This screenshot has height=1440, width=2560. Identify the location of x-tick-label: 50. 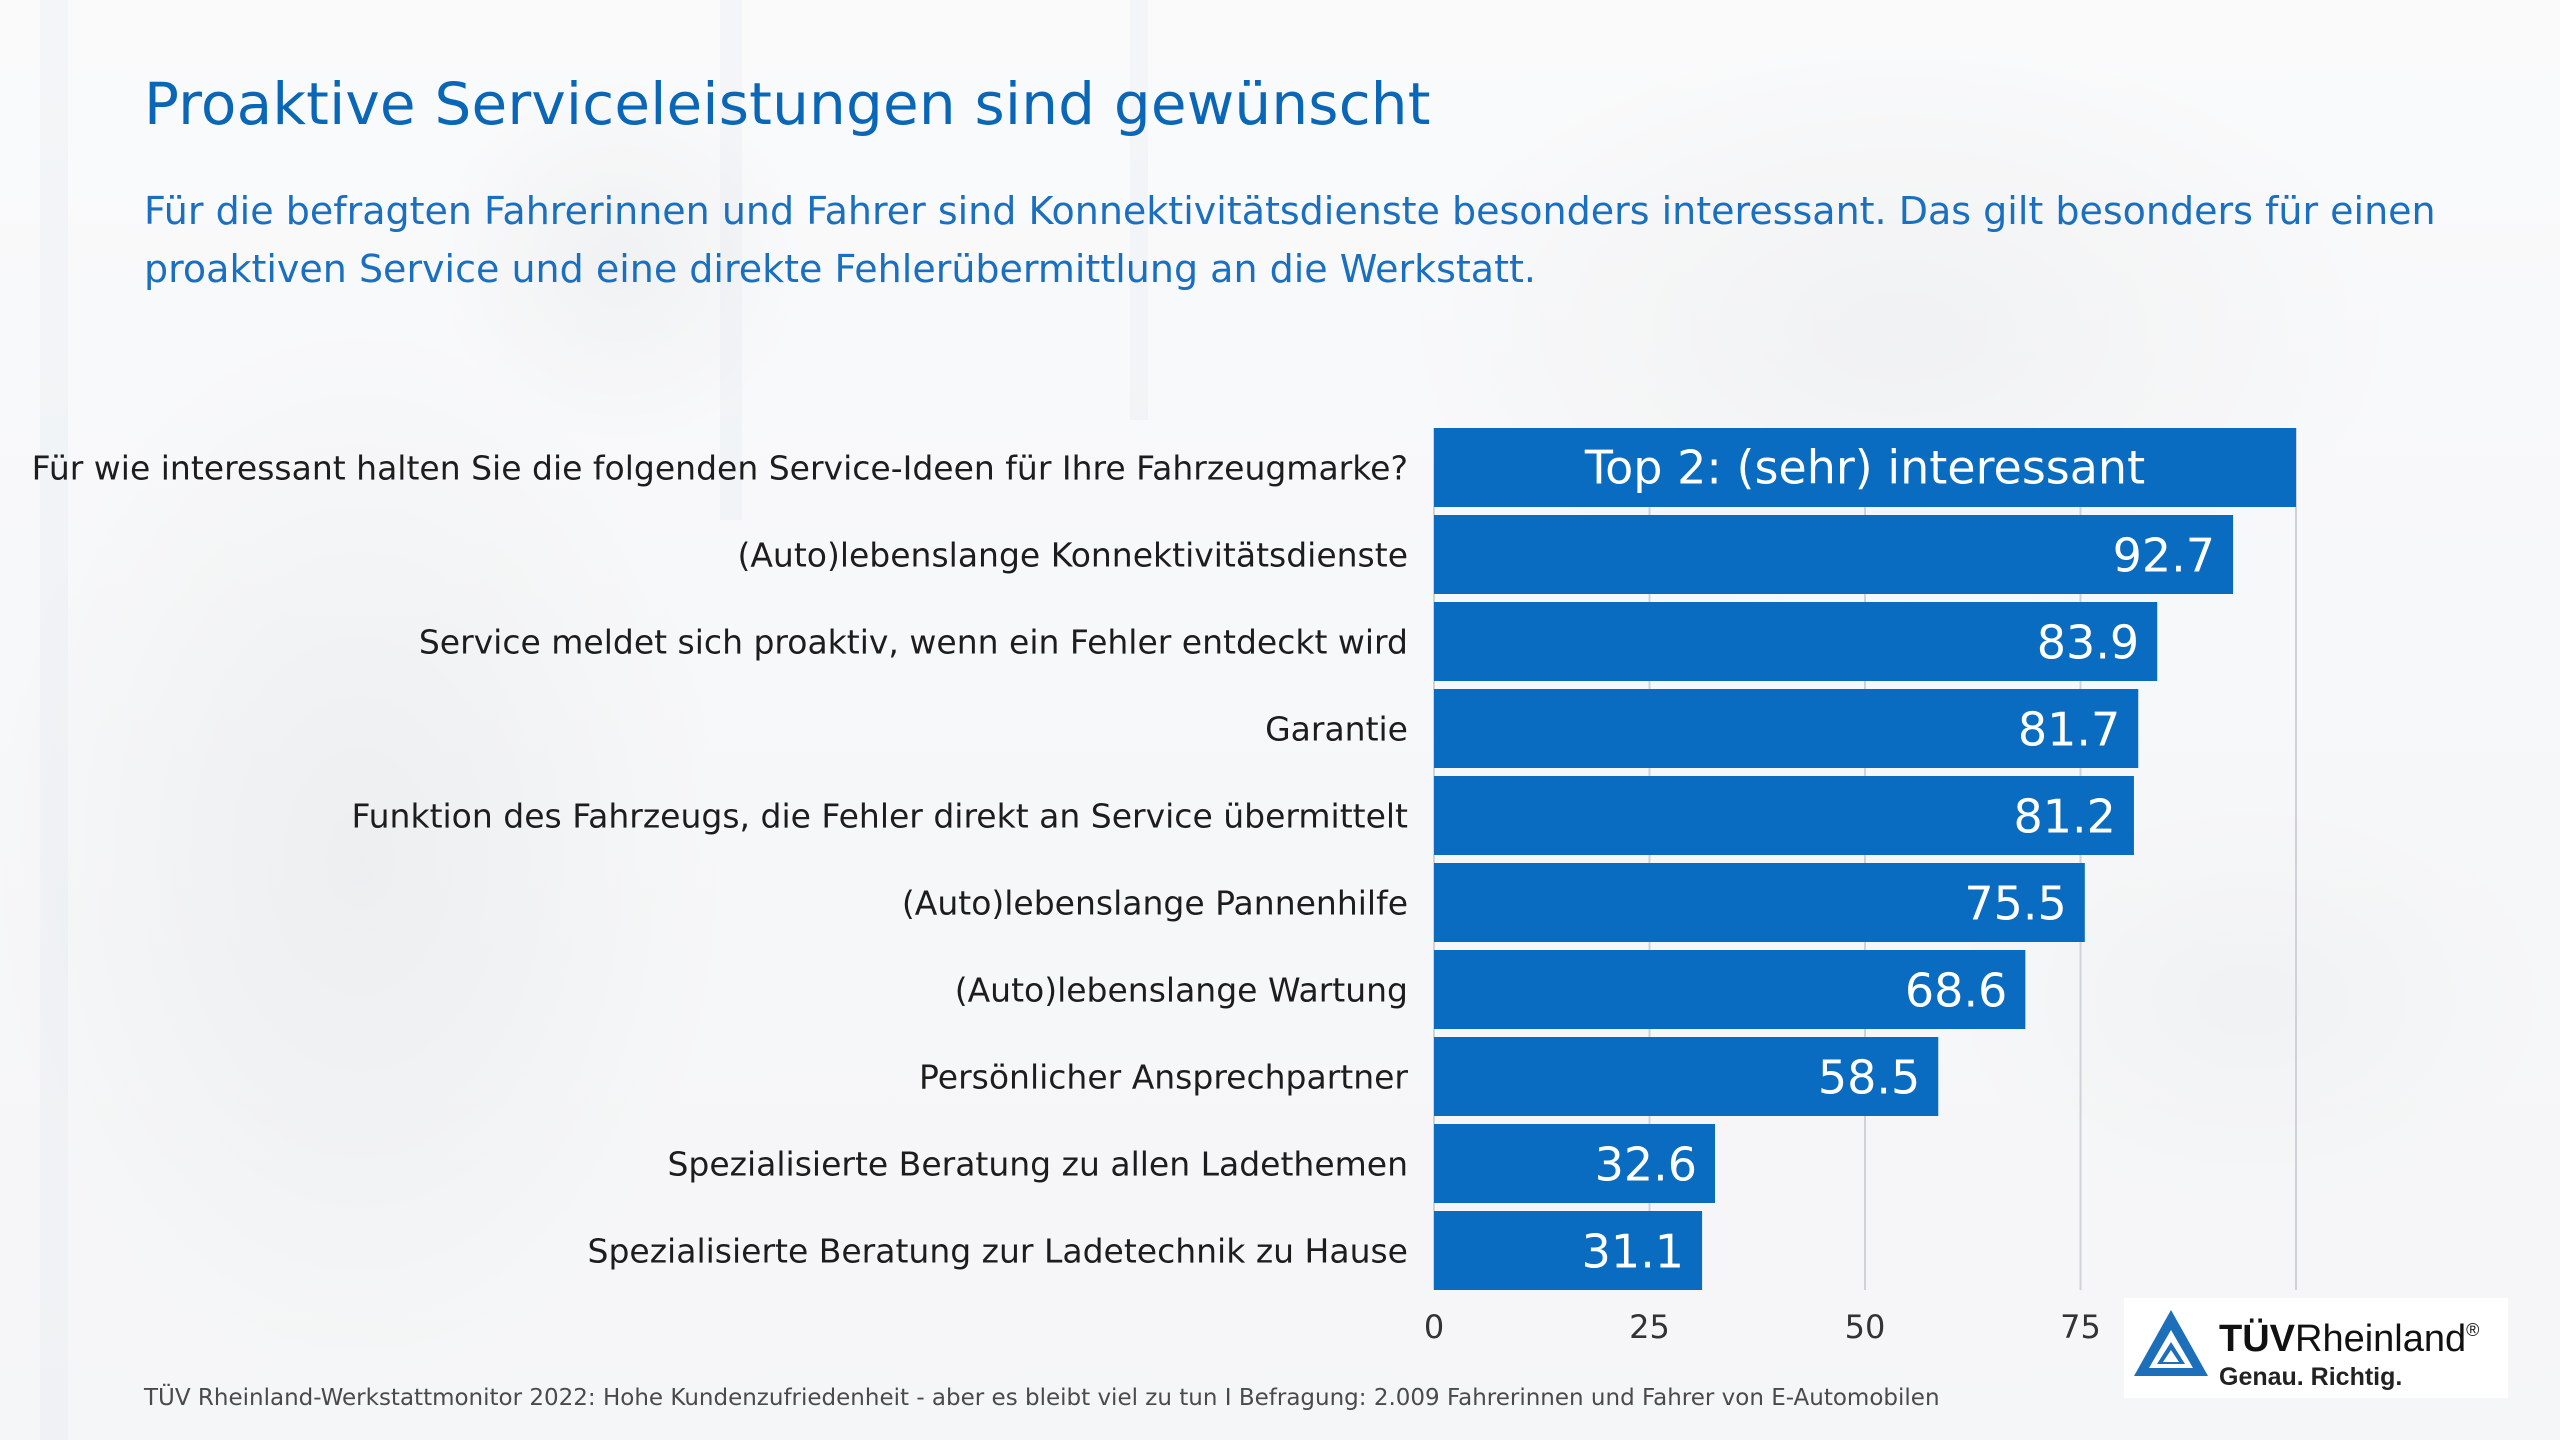
(1865, 1327).